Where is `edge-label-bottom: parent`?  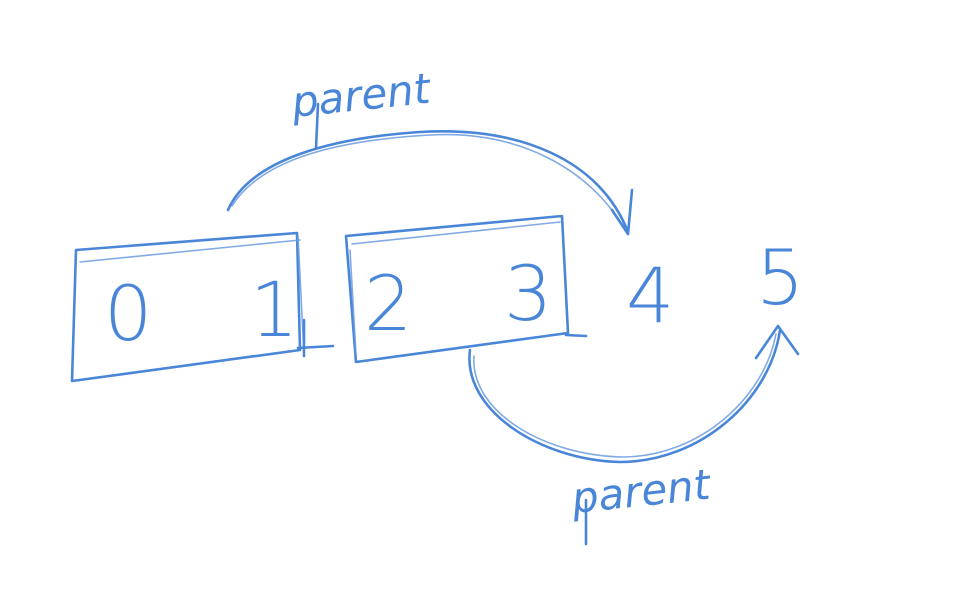
edge-label-bottom: parent is located at coordinates (640, 491).